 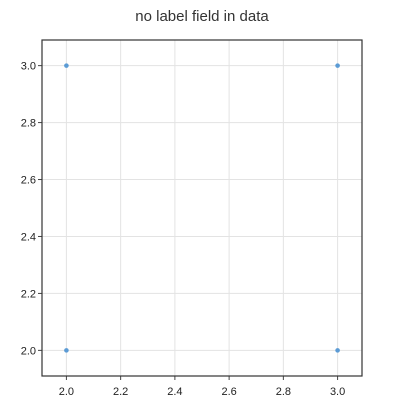 What do you see at coordinates (202, 16) in the screenshot?
I see `chart-title: no label field in data` at bounding box center [202, 16].